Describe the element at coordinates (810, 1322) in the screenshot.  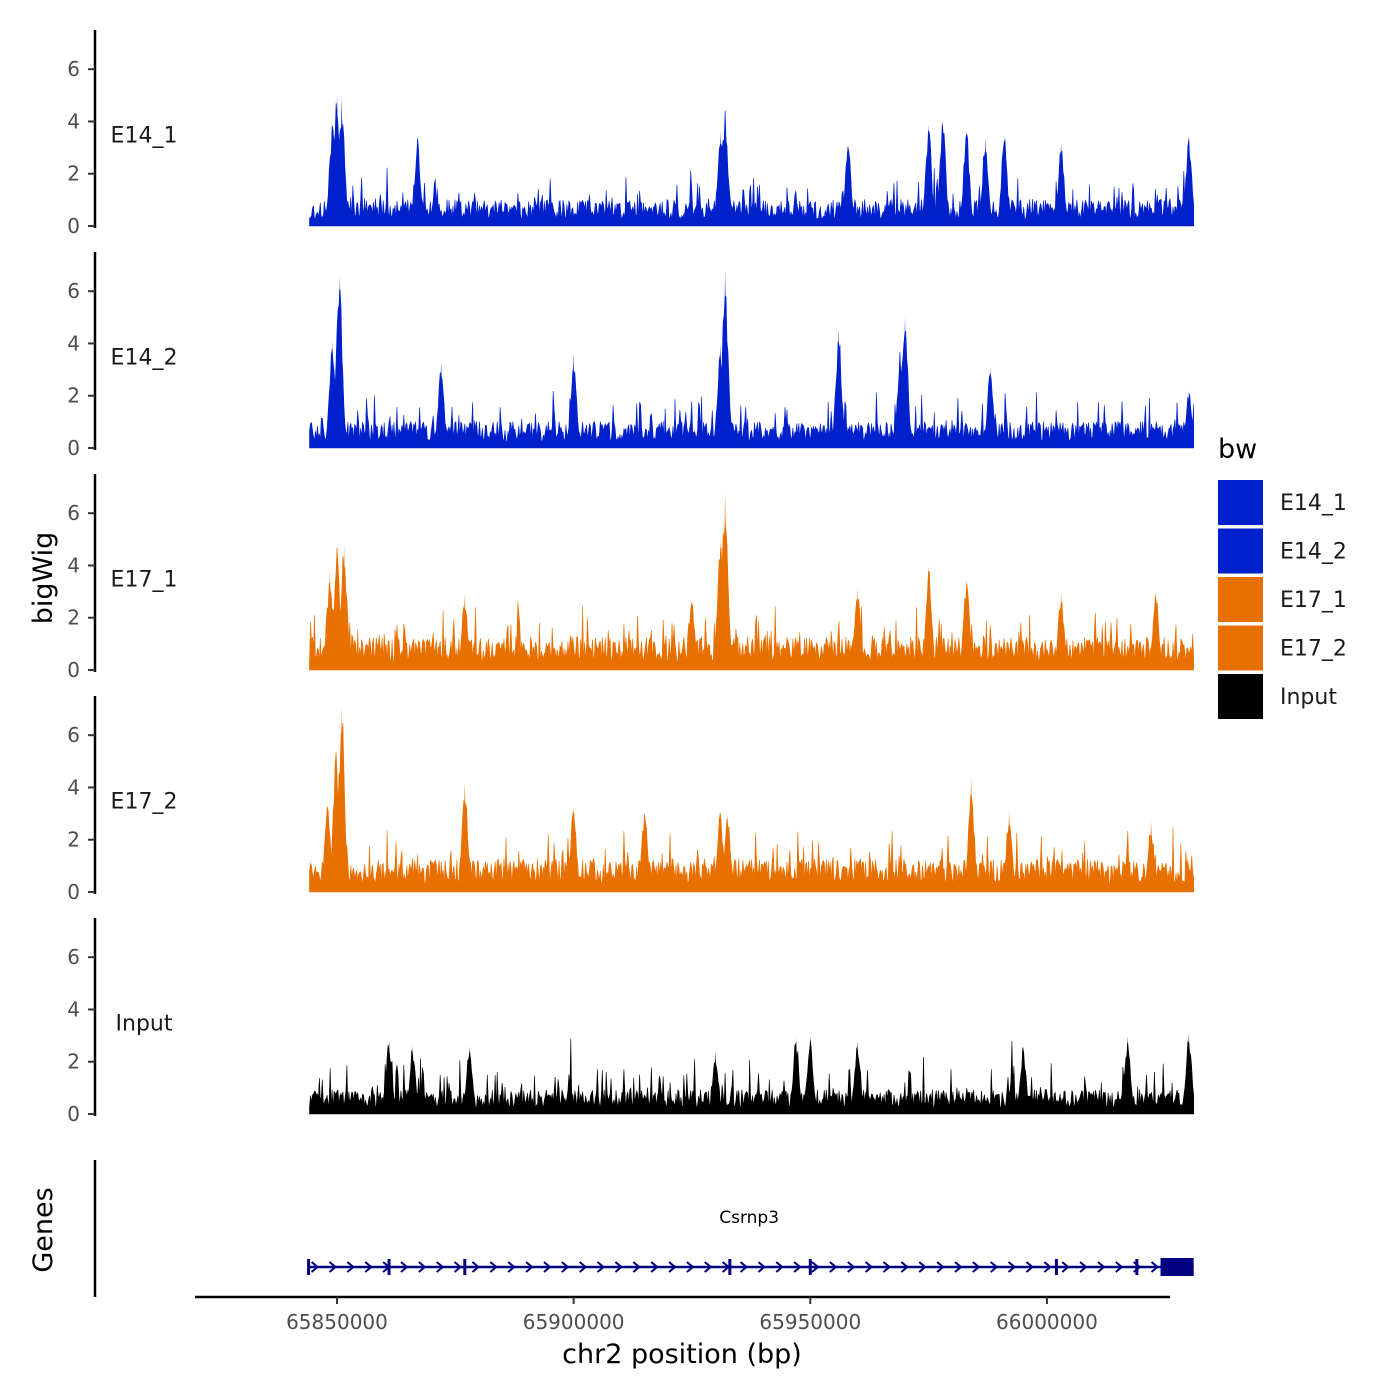
I see `x-tick-label: 65950000` at that location.